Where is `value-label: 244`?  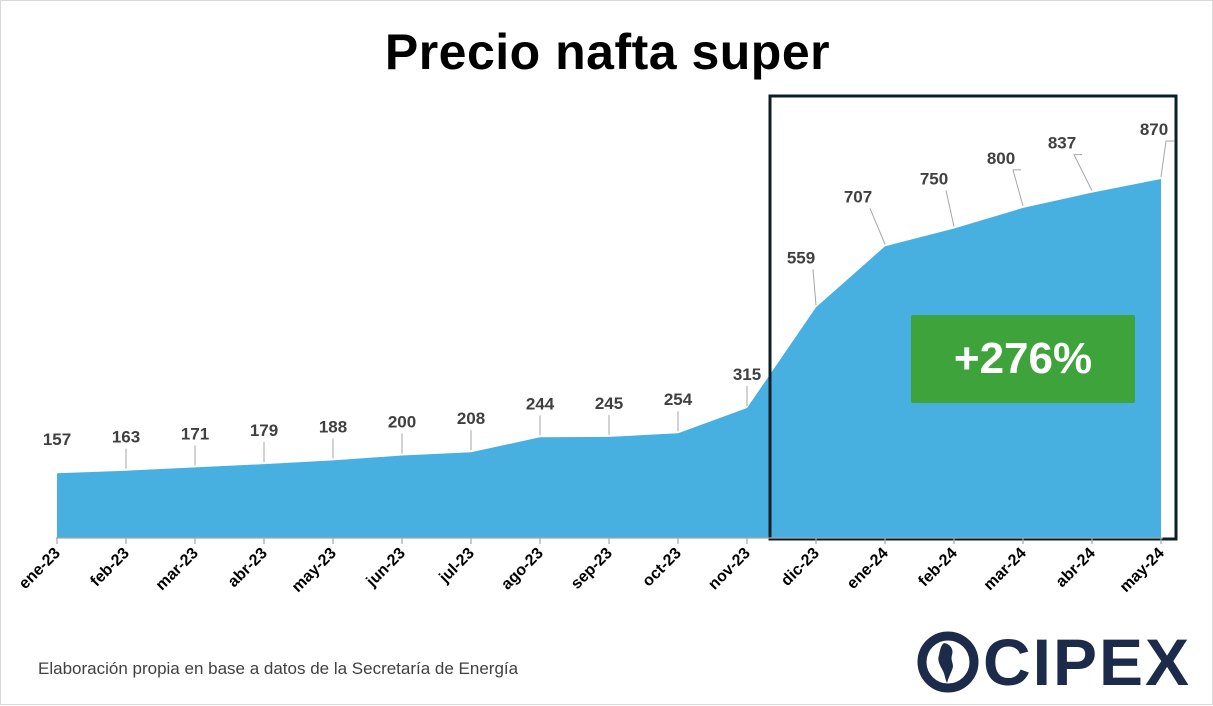
value-label: 244 is located at coordinates (540, 403).